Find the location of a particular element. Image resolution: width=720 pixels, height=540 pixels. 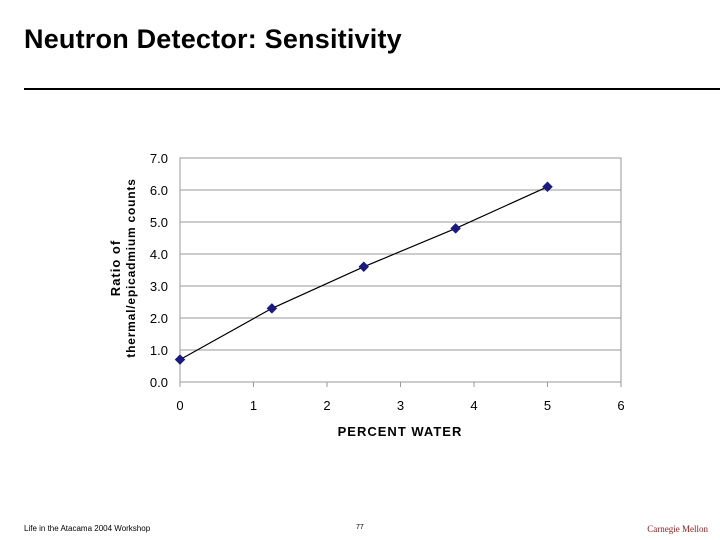

footer-page-number: 77 is located at coordinates (360, 527).